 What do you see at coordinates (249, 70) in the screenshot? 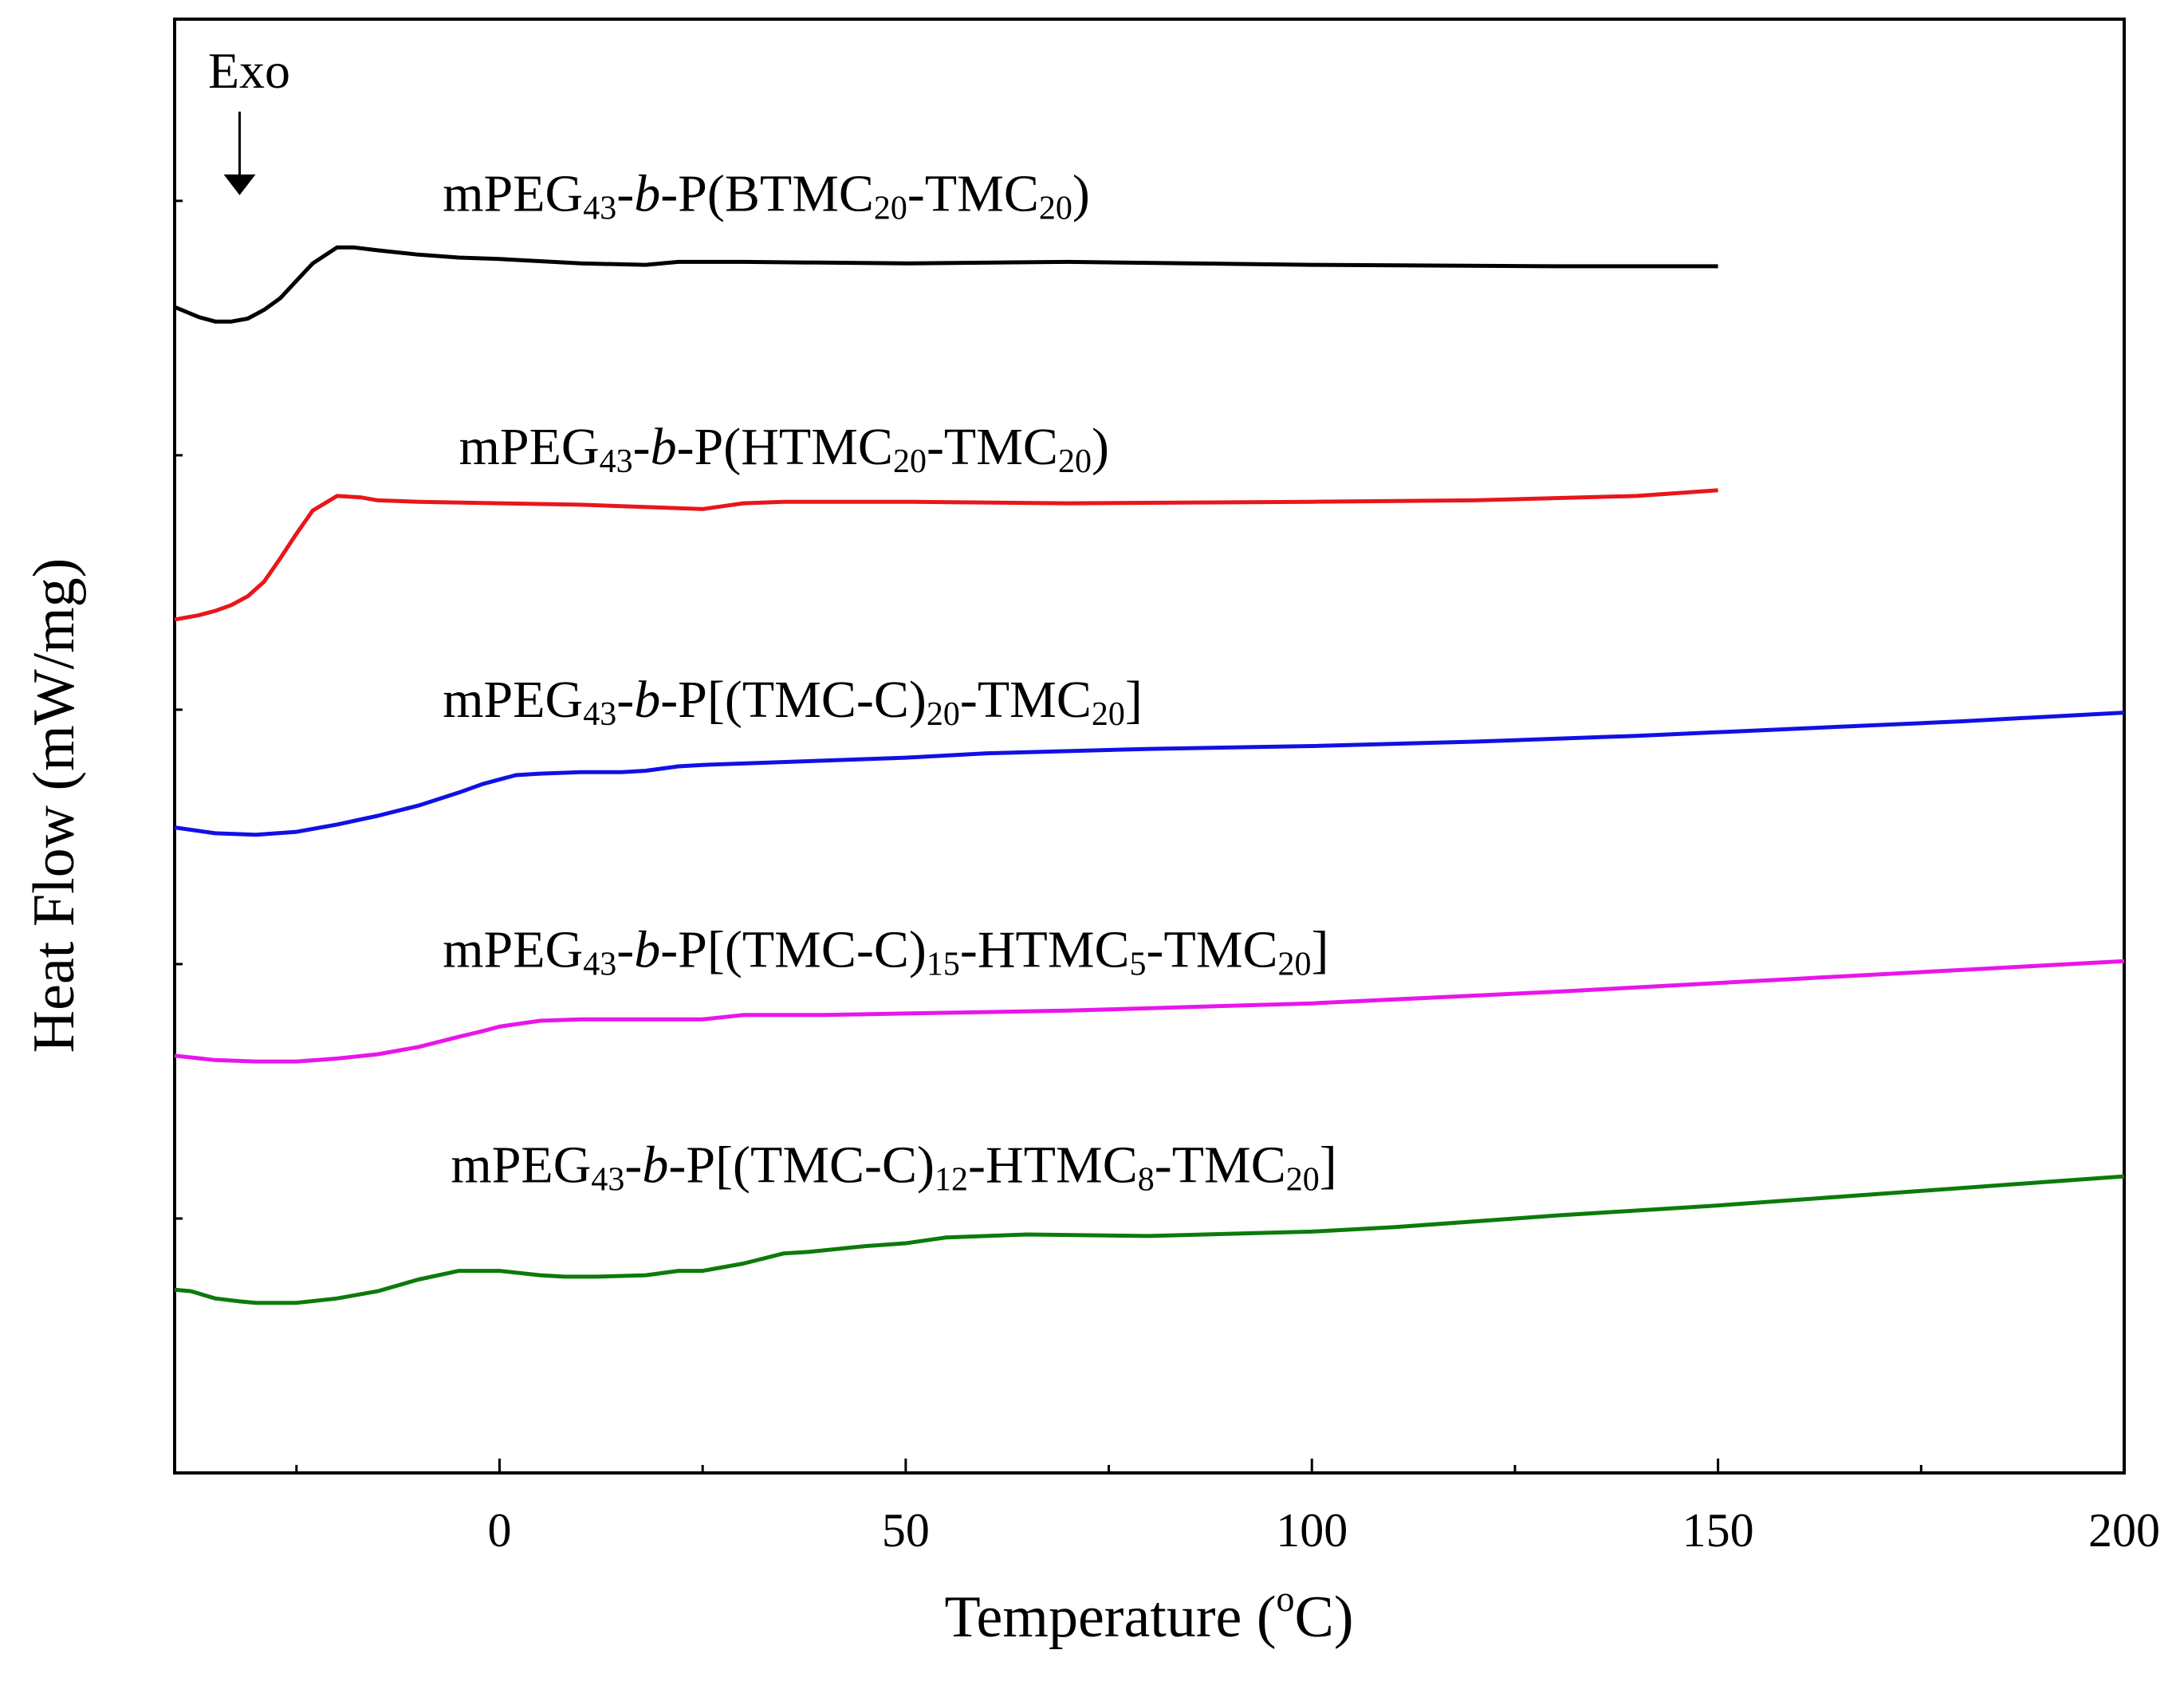
I see `exo-annotation: Exo` at bounding box center [249, 70].